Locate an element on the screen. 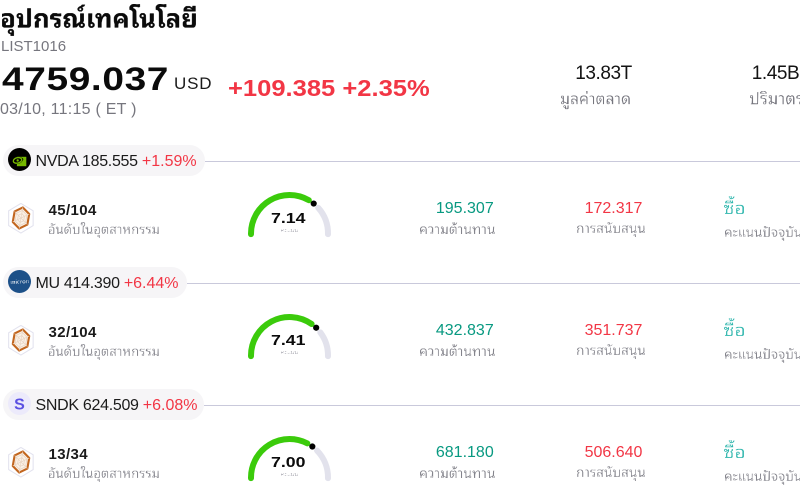 This screenshot has height=499, width=800. svg-text: S is located at coordinates (19, 405).